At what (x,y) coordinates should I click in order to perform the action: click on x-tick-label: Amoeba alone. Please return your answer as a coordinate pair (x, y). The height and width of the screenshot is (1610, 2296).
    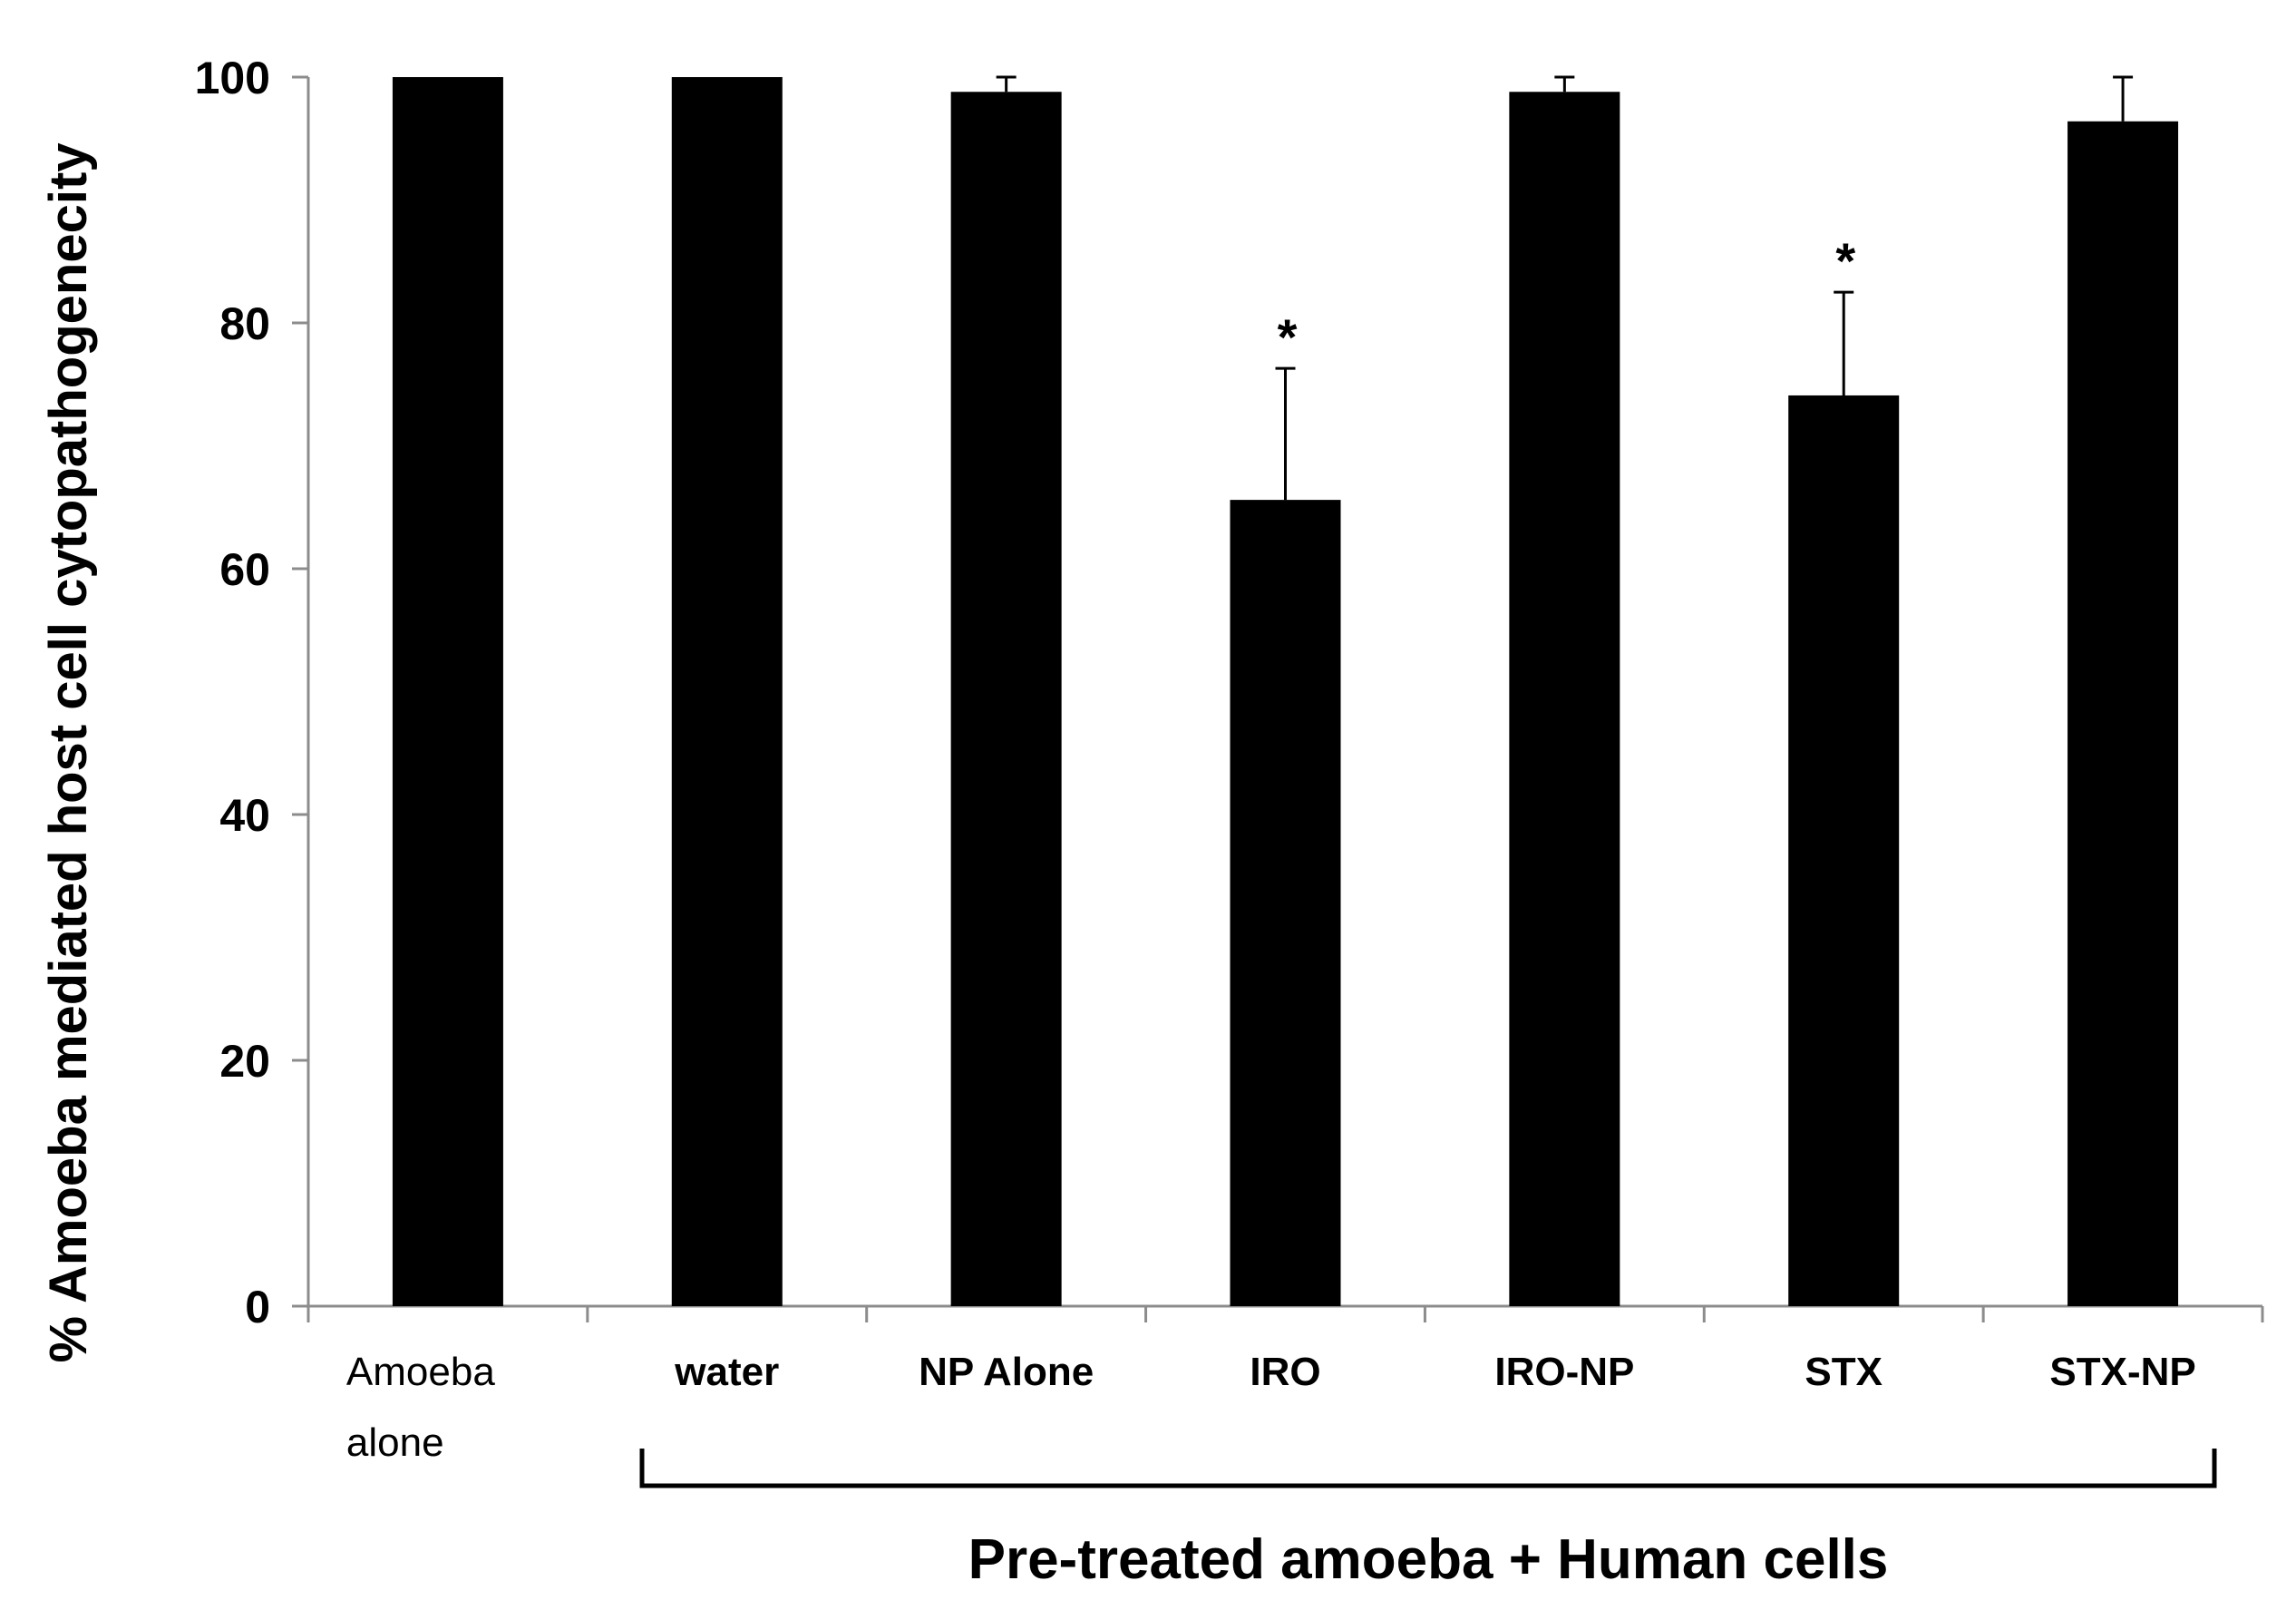
    Looking at the image, I should click on (420, 1407).